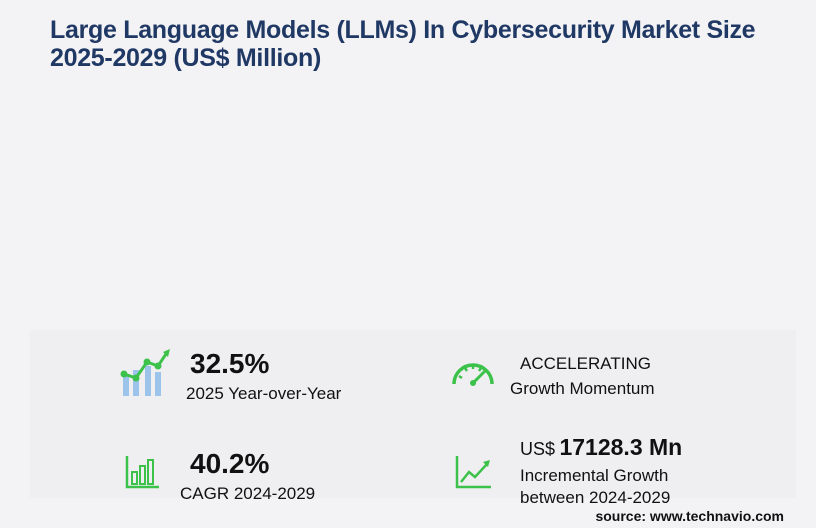 The height and width of the screenshot is (528, 816). I want to click on trend-line-icon, so click(473, 472).